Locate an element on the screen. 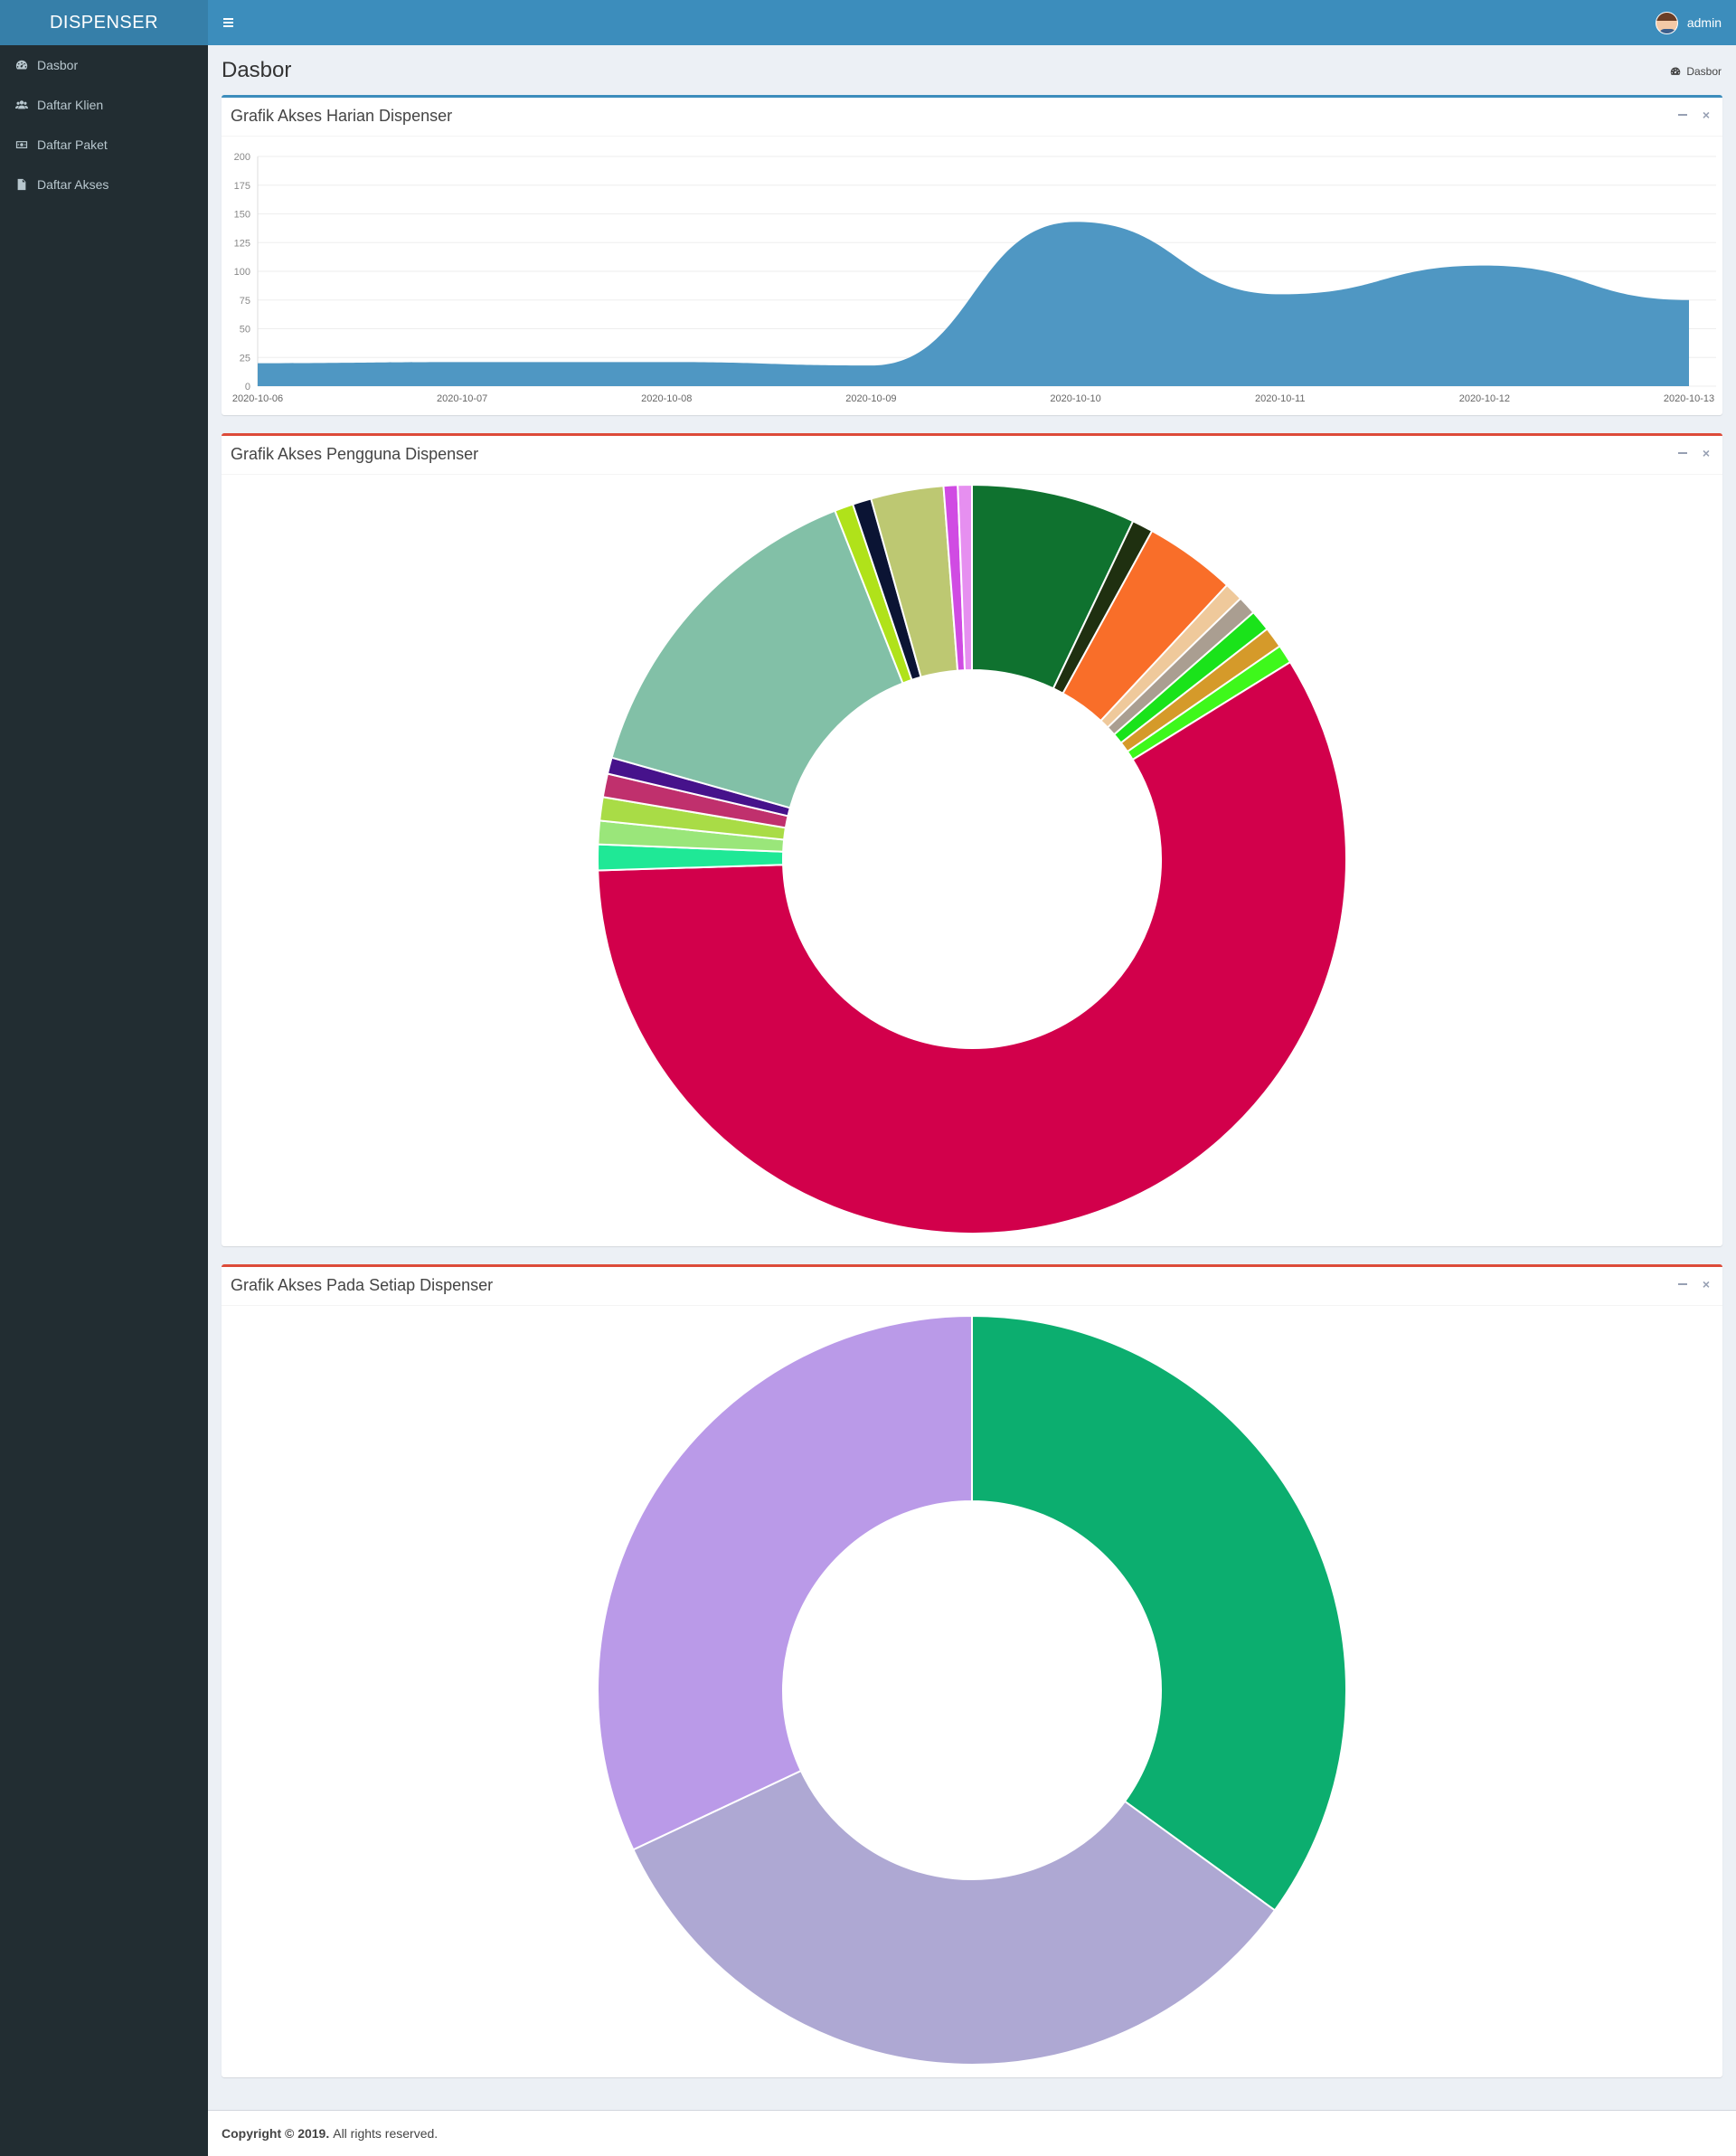  user-name: admin is located at coordinates (1704, 22).